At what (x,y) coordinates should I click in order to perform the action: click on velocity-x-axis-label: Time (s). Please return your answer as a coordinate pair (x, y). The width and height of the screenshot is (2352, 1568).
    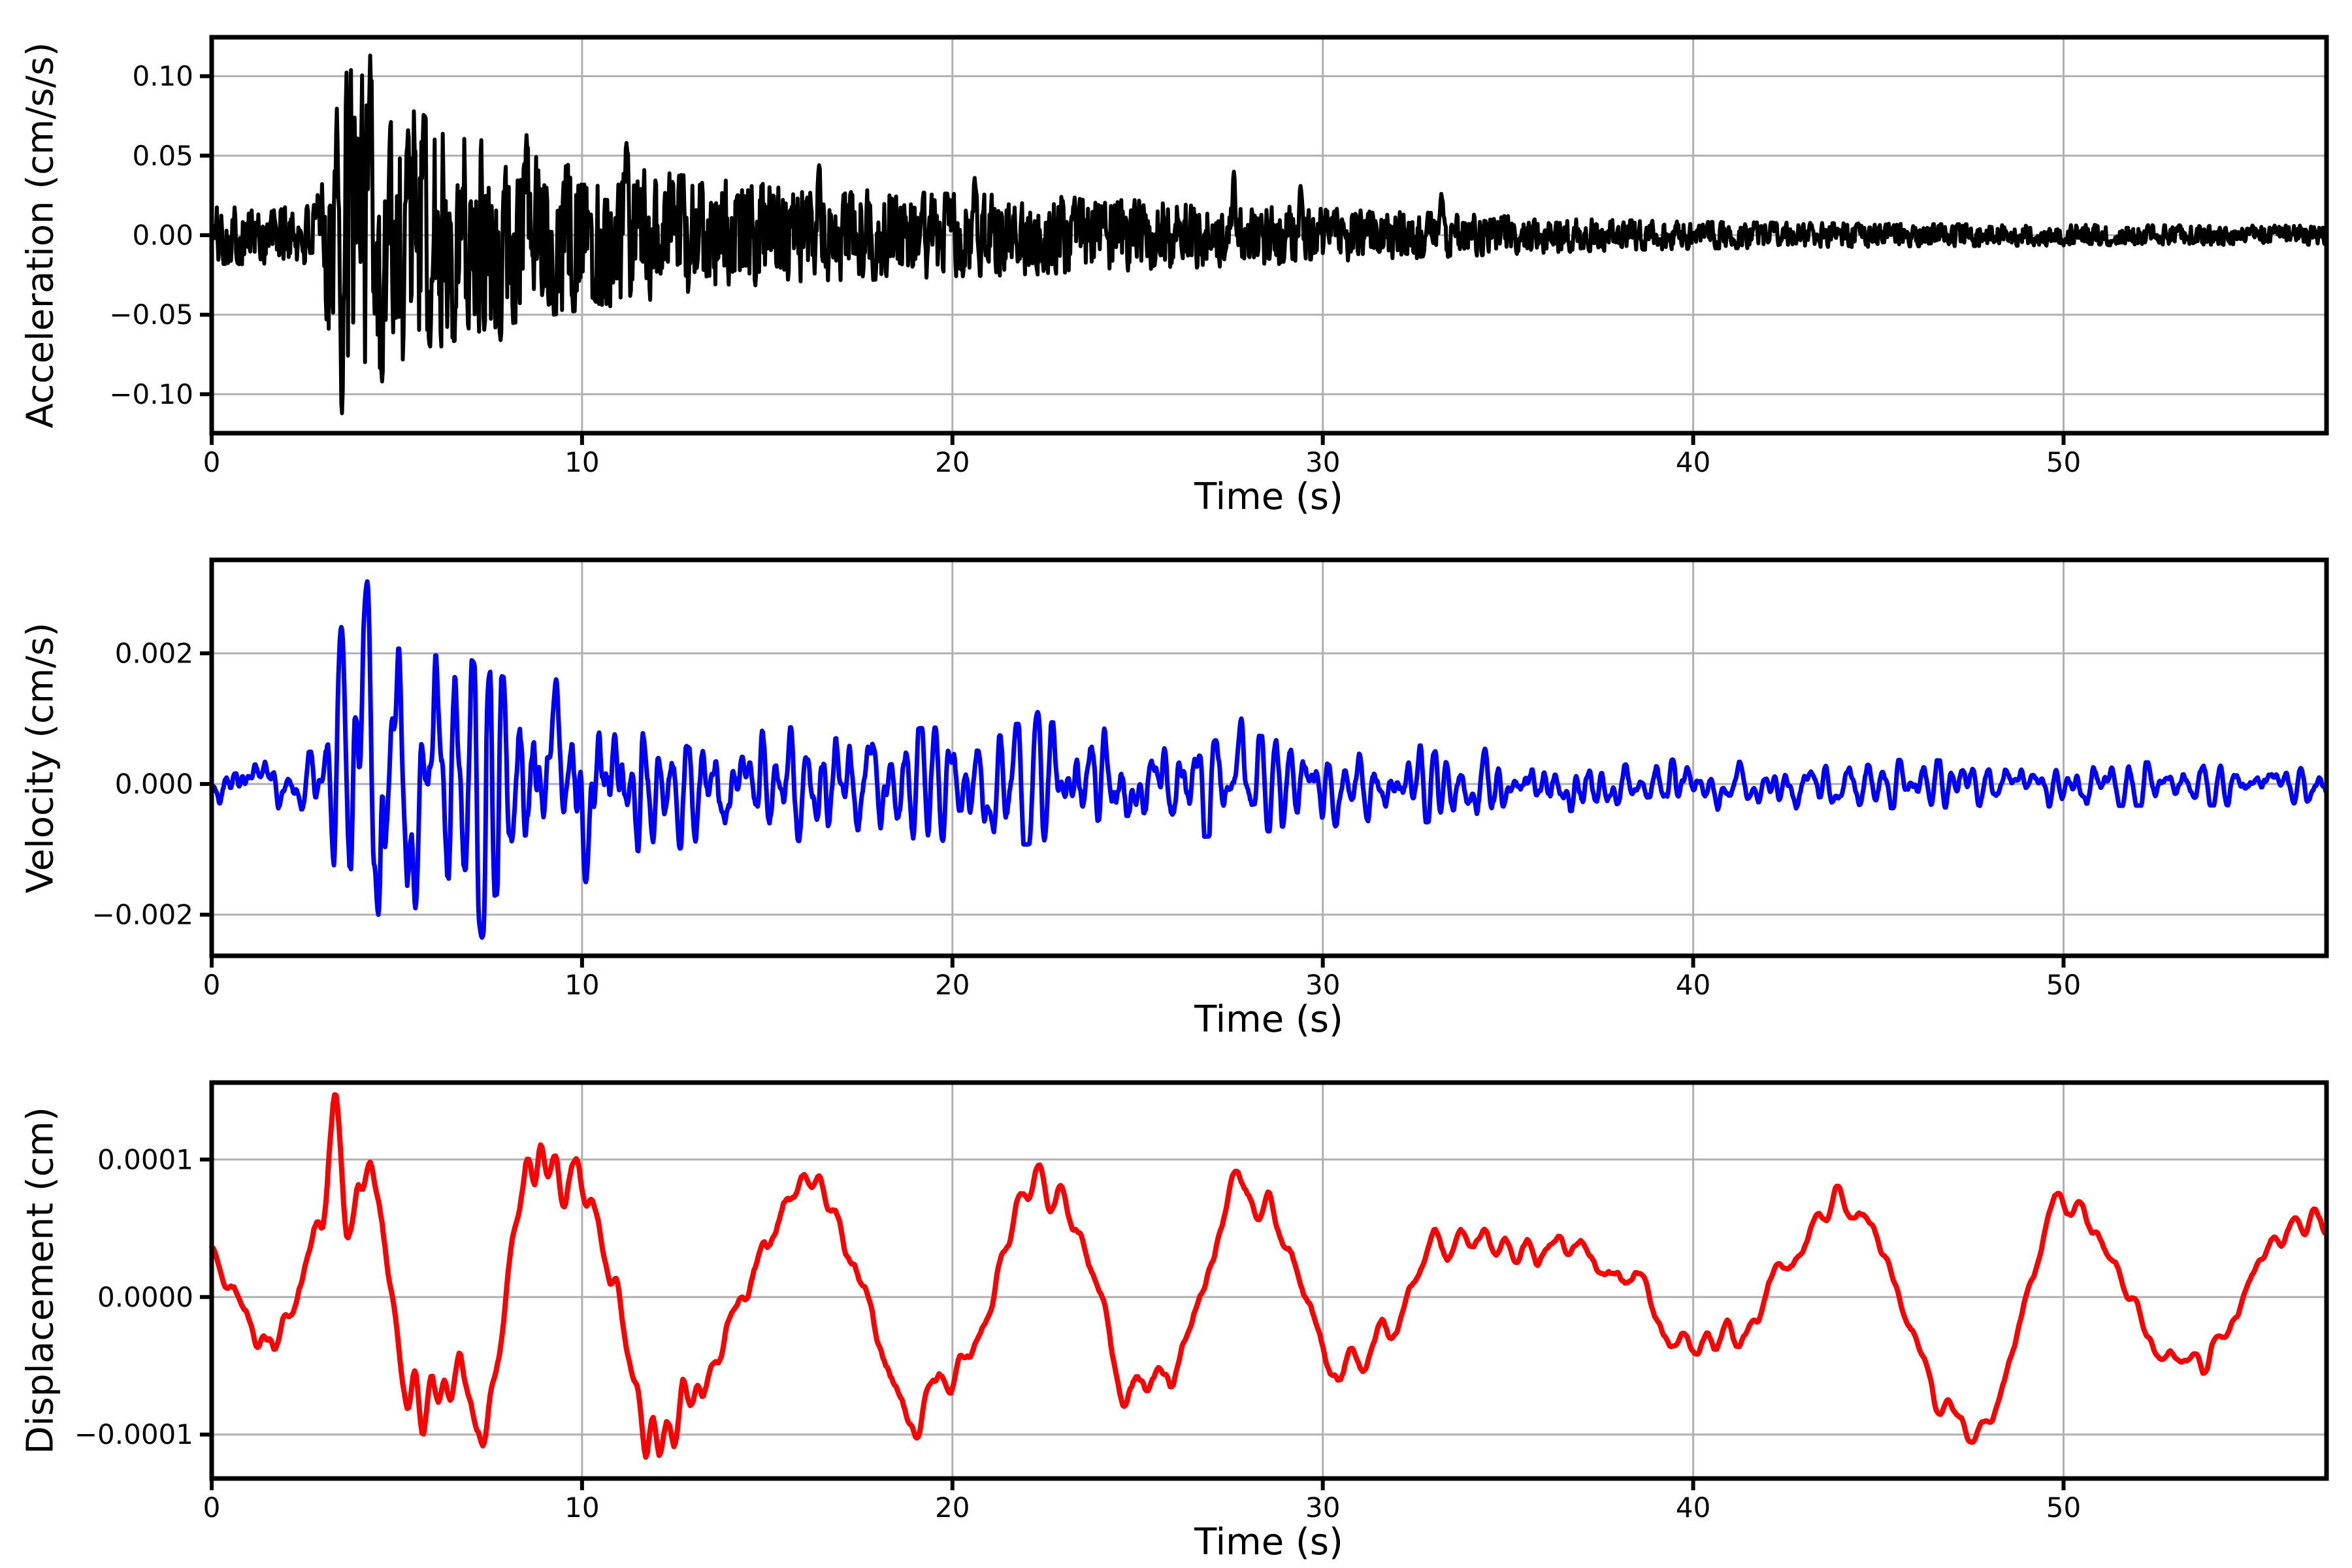
    Looking at the image, I should click on (1268, 1019).